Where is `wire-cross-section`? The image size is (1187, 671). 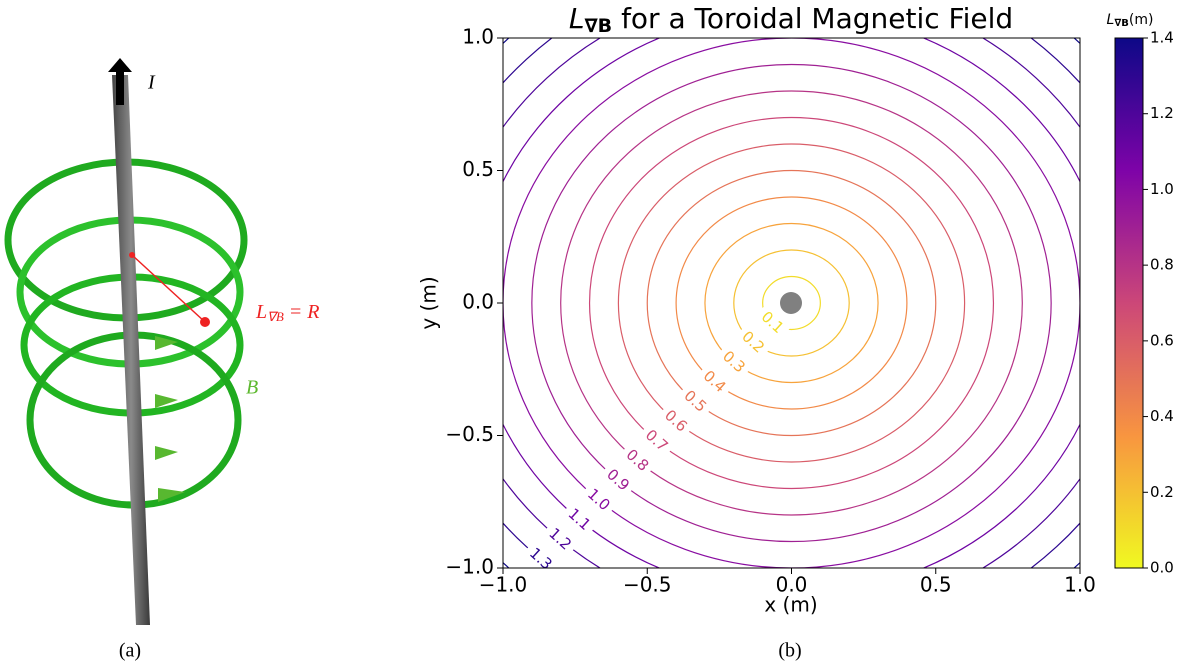 wire-cross-section is located at coordinates (791, 303).